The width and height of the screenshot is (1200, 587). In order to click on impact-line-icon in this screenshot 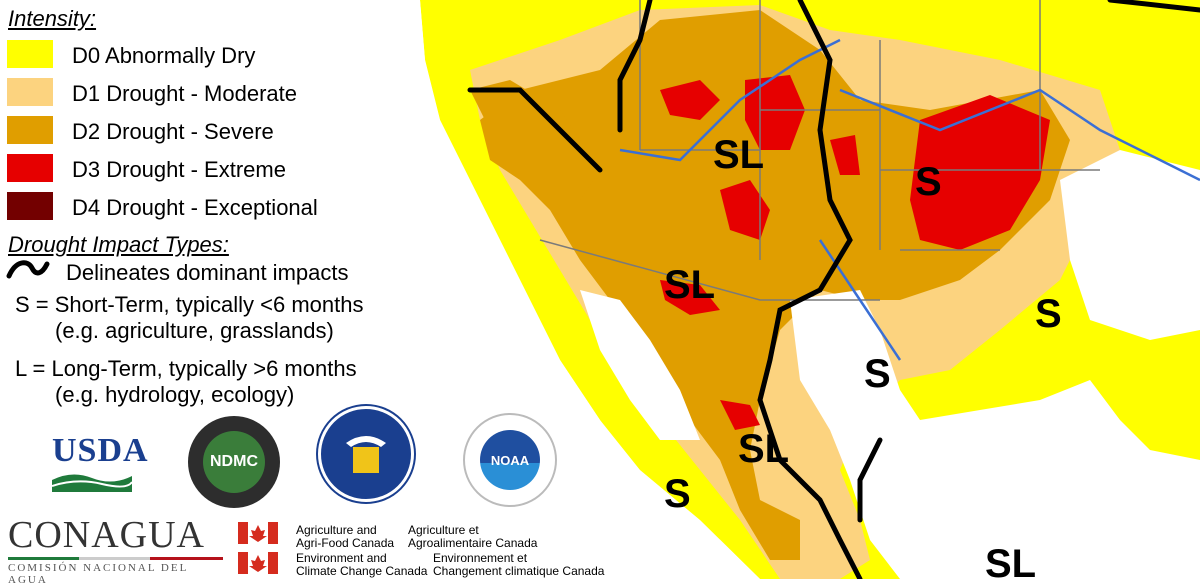, I will do `click(28, 269)`.